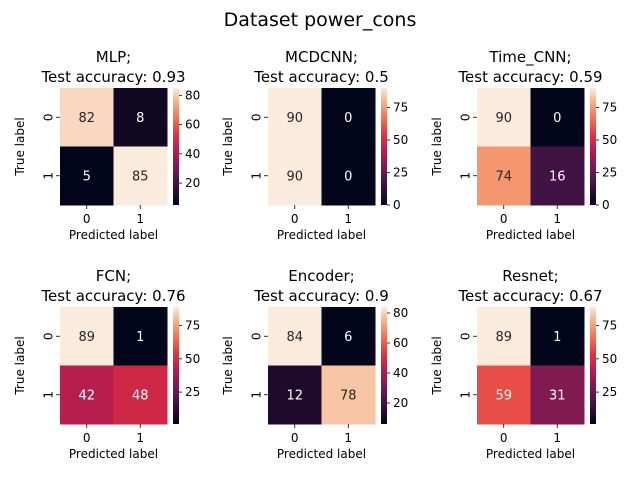 The image size is (640, 480). I want to click on cell-value-label: 42, so click(86, 395).